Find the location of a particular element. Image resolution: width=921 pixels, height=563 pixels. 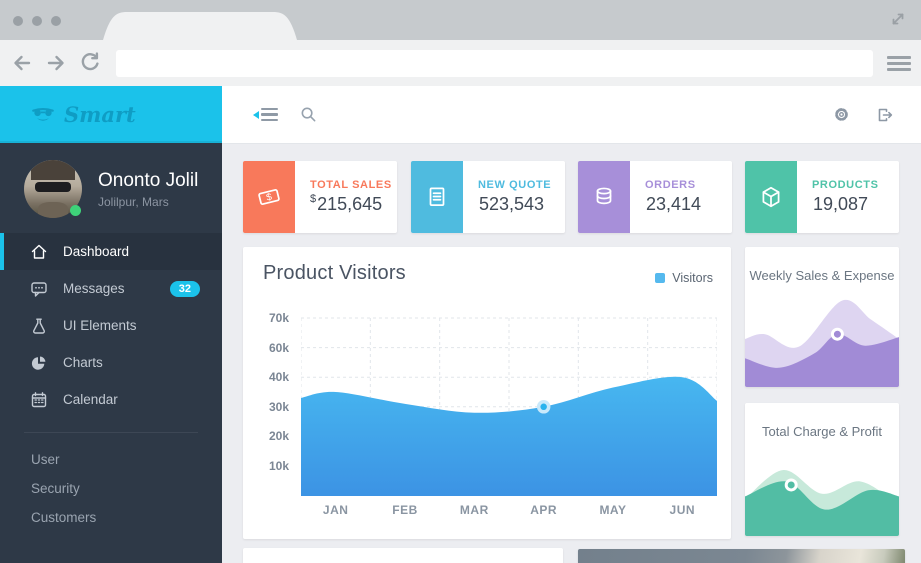

home-icon is located at coordinates (39, 251).